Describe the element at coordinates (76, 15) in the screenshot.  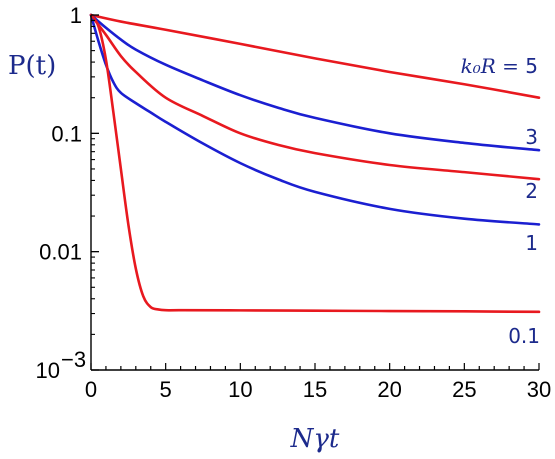
I see `y-tick-label-3: 1` at that location.